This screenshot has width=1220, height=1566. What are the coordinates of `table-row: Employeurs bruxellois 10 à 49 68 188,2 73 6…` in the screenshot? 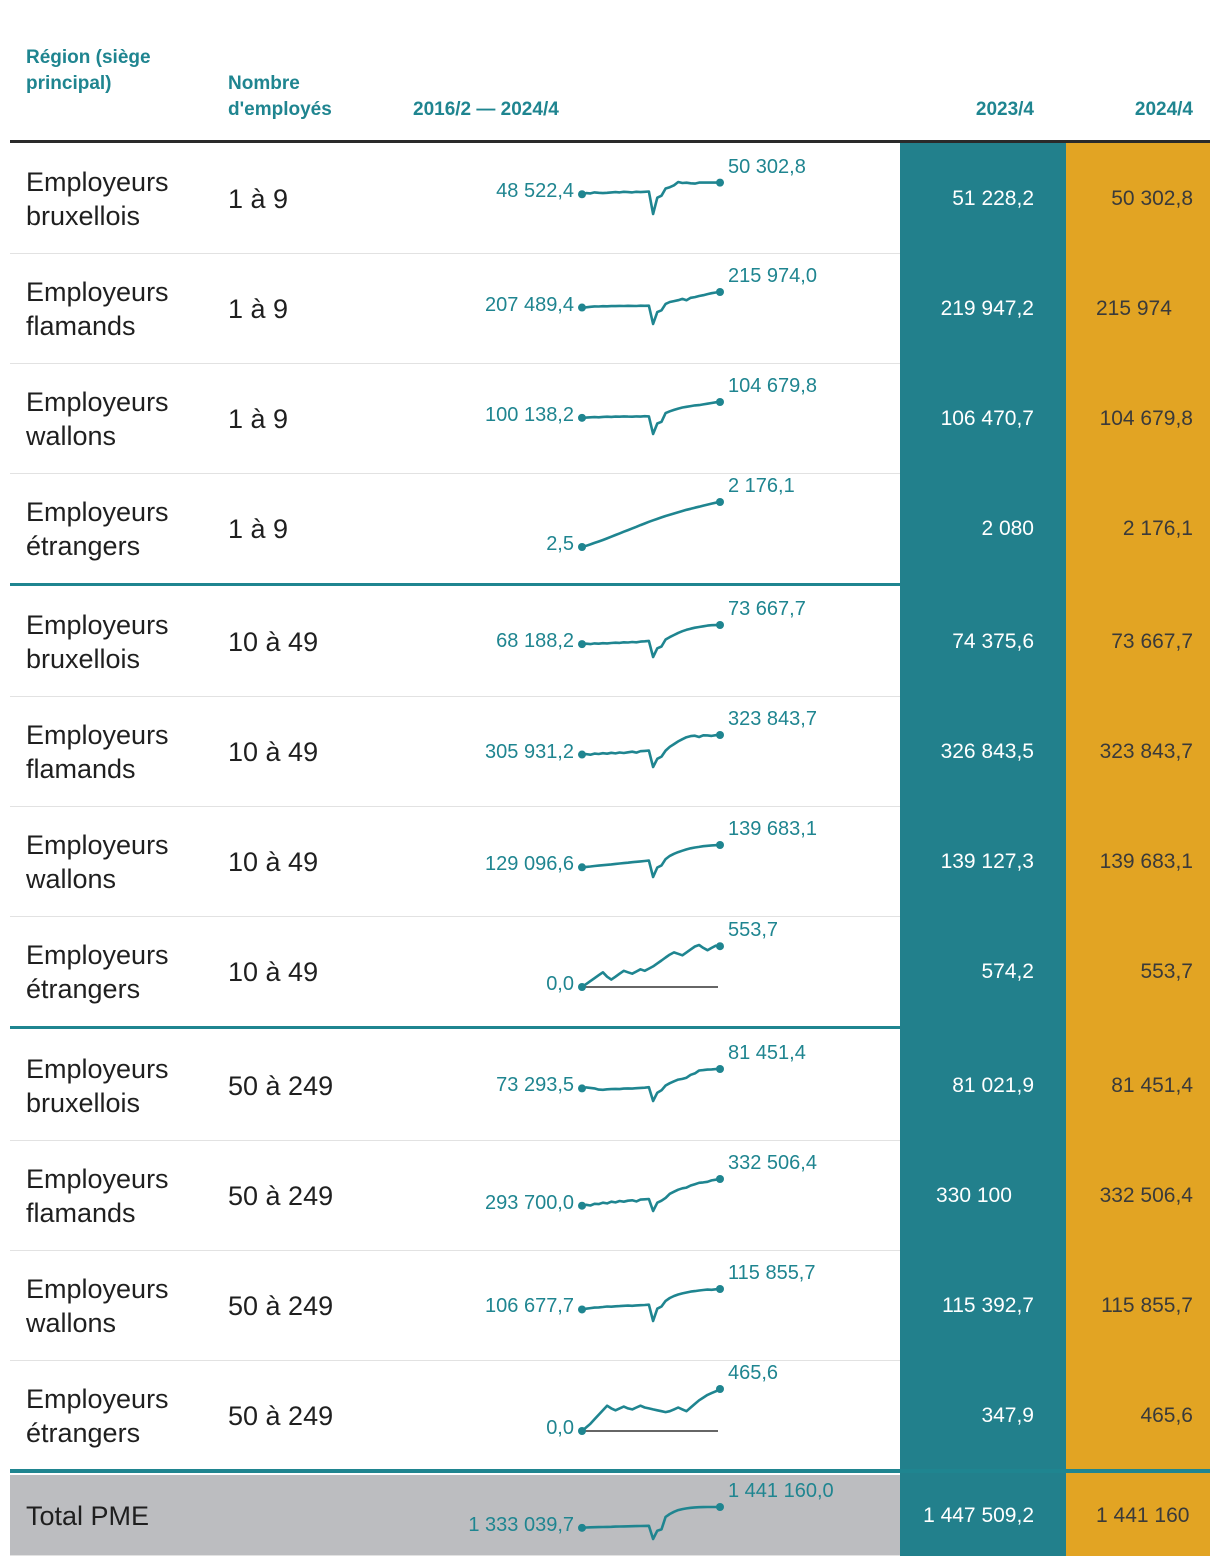 It's located at (610, 642).